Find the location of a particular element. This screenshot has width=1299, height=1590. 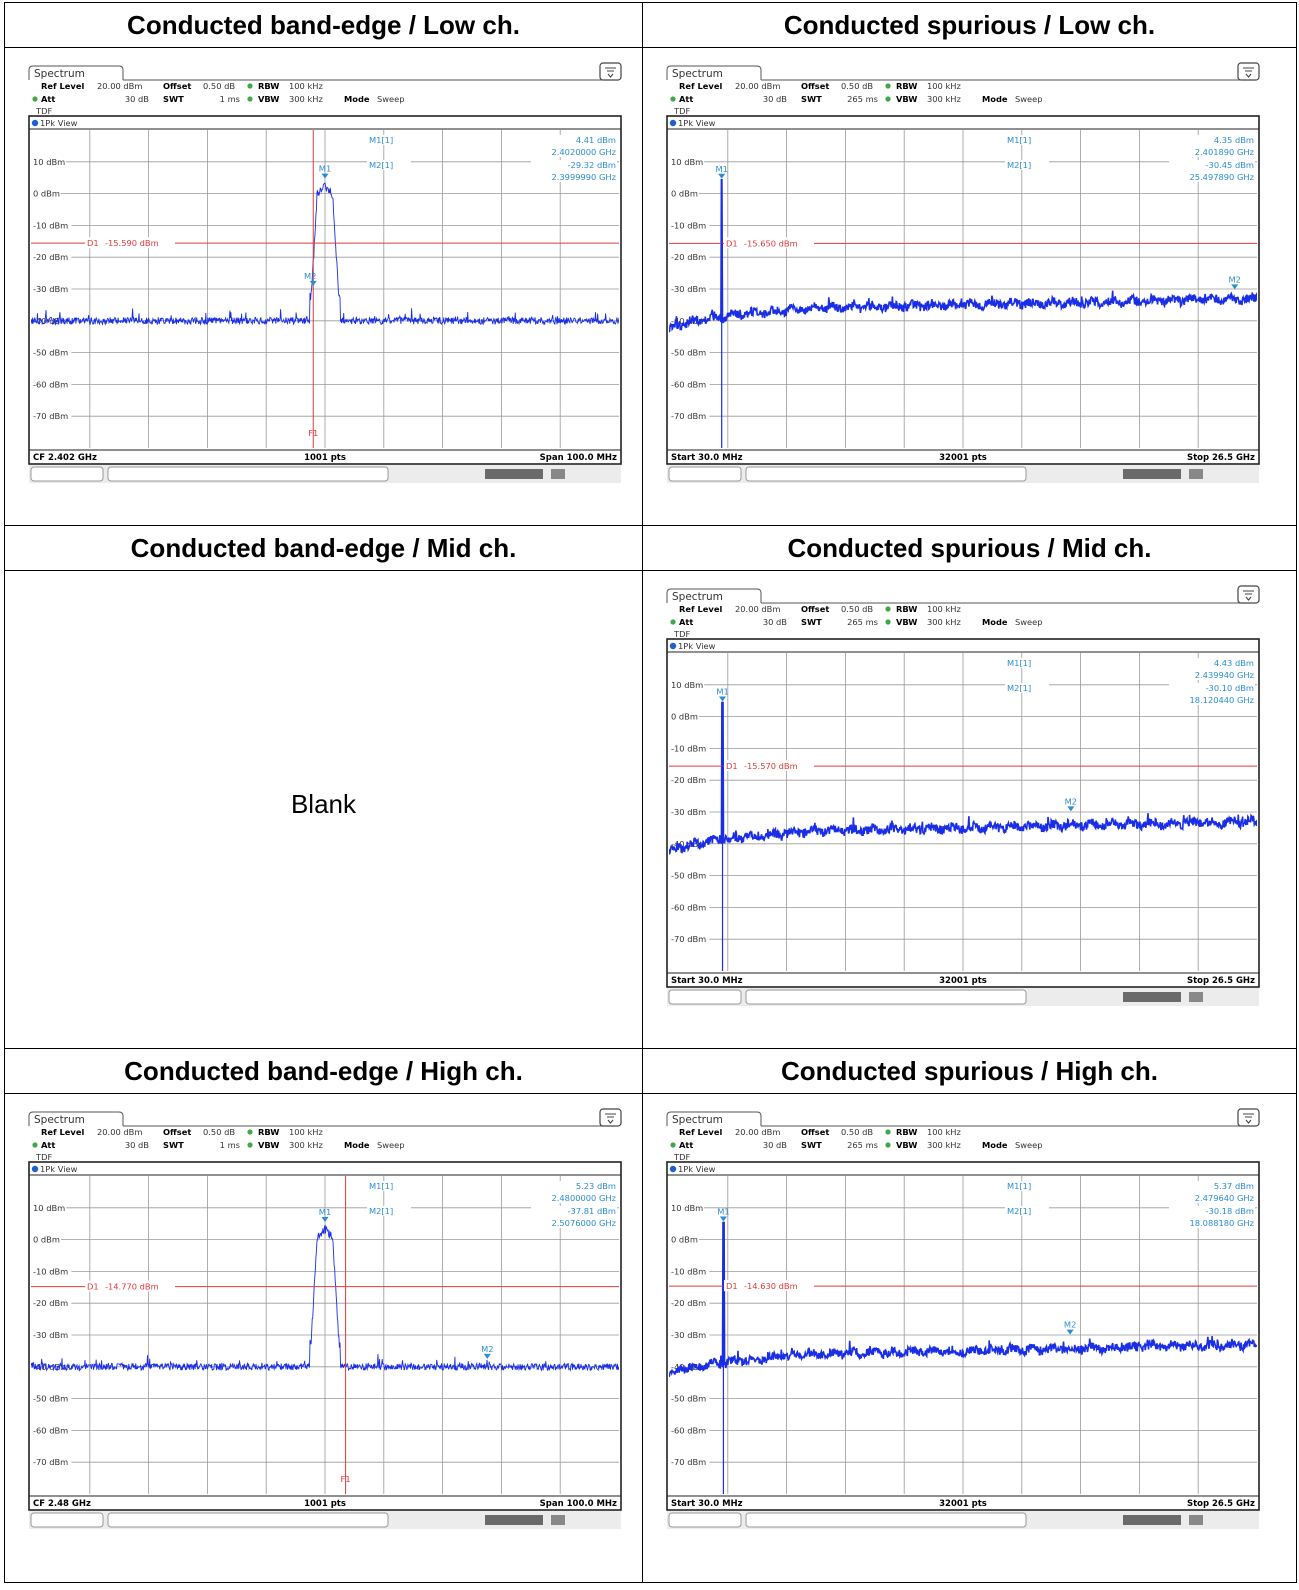

footer-left: CF 2.48 GHz is located at coordinates (62, 1504).